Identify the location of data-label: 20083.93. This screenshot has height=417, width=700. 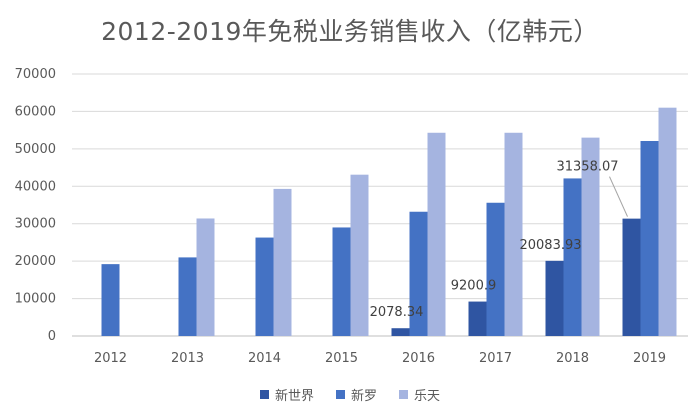
(550, 245).